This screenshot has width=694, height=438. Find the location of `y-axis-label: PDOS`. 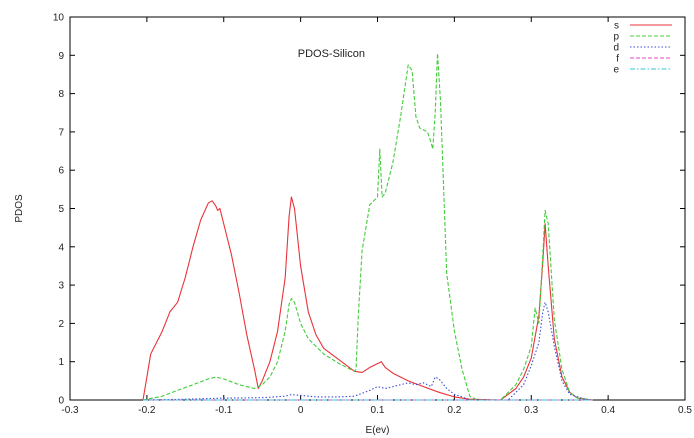

y-axis-label: PDOS is located at coordinates (19, 208).